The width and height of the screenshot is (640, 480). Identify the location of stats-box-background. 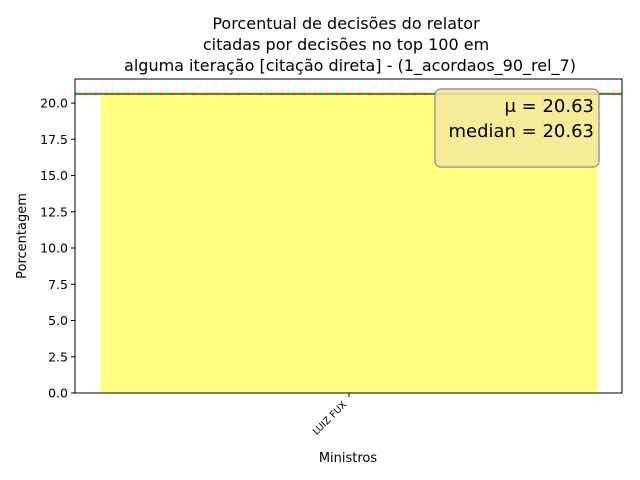
(517, 128).